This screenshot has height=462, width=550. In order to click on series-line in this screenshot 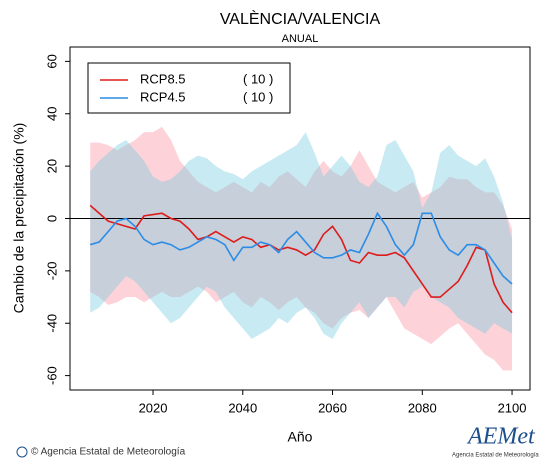, I will do `click(301, 248)`.